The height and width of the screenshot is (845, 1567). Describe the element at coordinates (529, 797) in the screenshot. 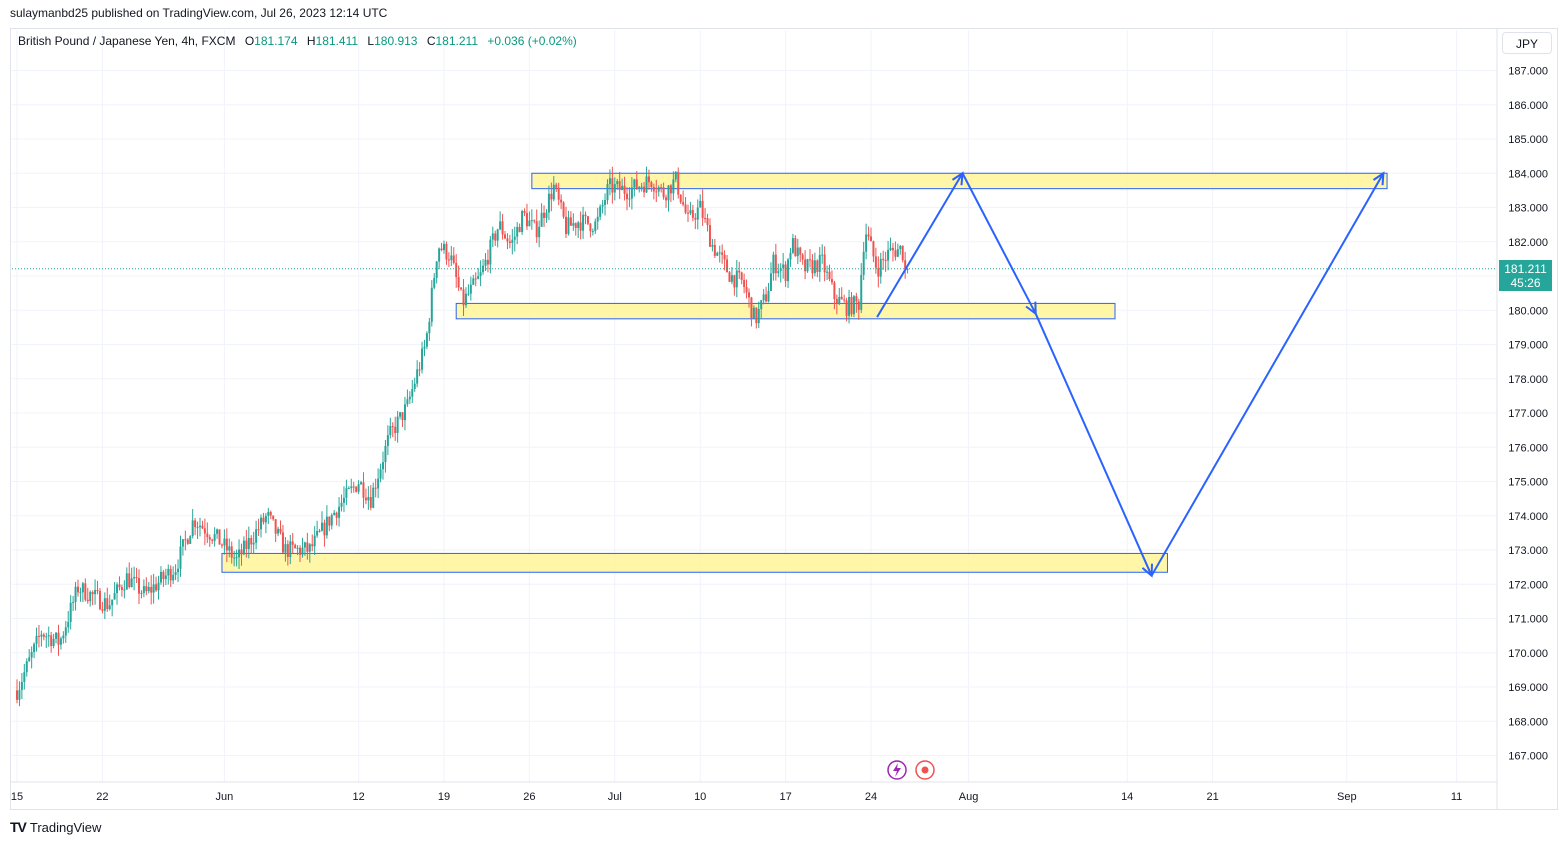

I see `time-tick-label: 26` at that location.